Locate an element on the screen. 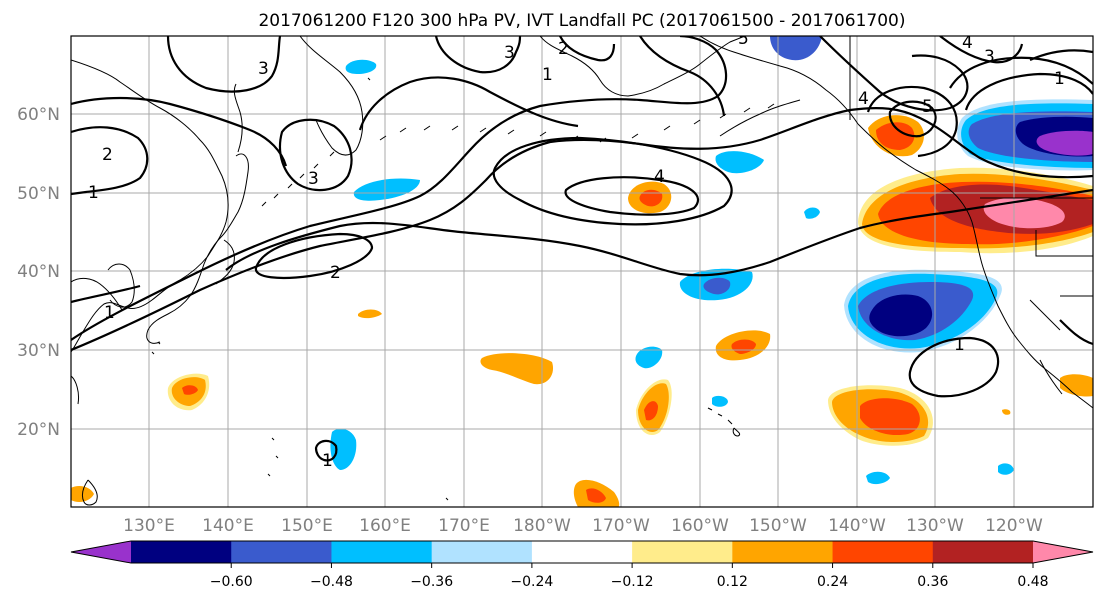 This screenshot has height=601, width=1105. colorbar-tick-label: 0.12 is located at coordinates (732, 582).